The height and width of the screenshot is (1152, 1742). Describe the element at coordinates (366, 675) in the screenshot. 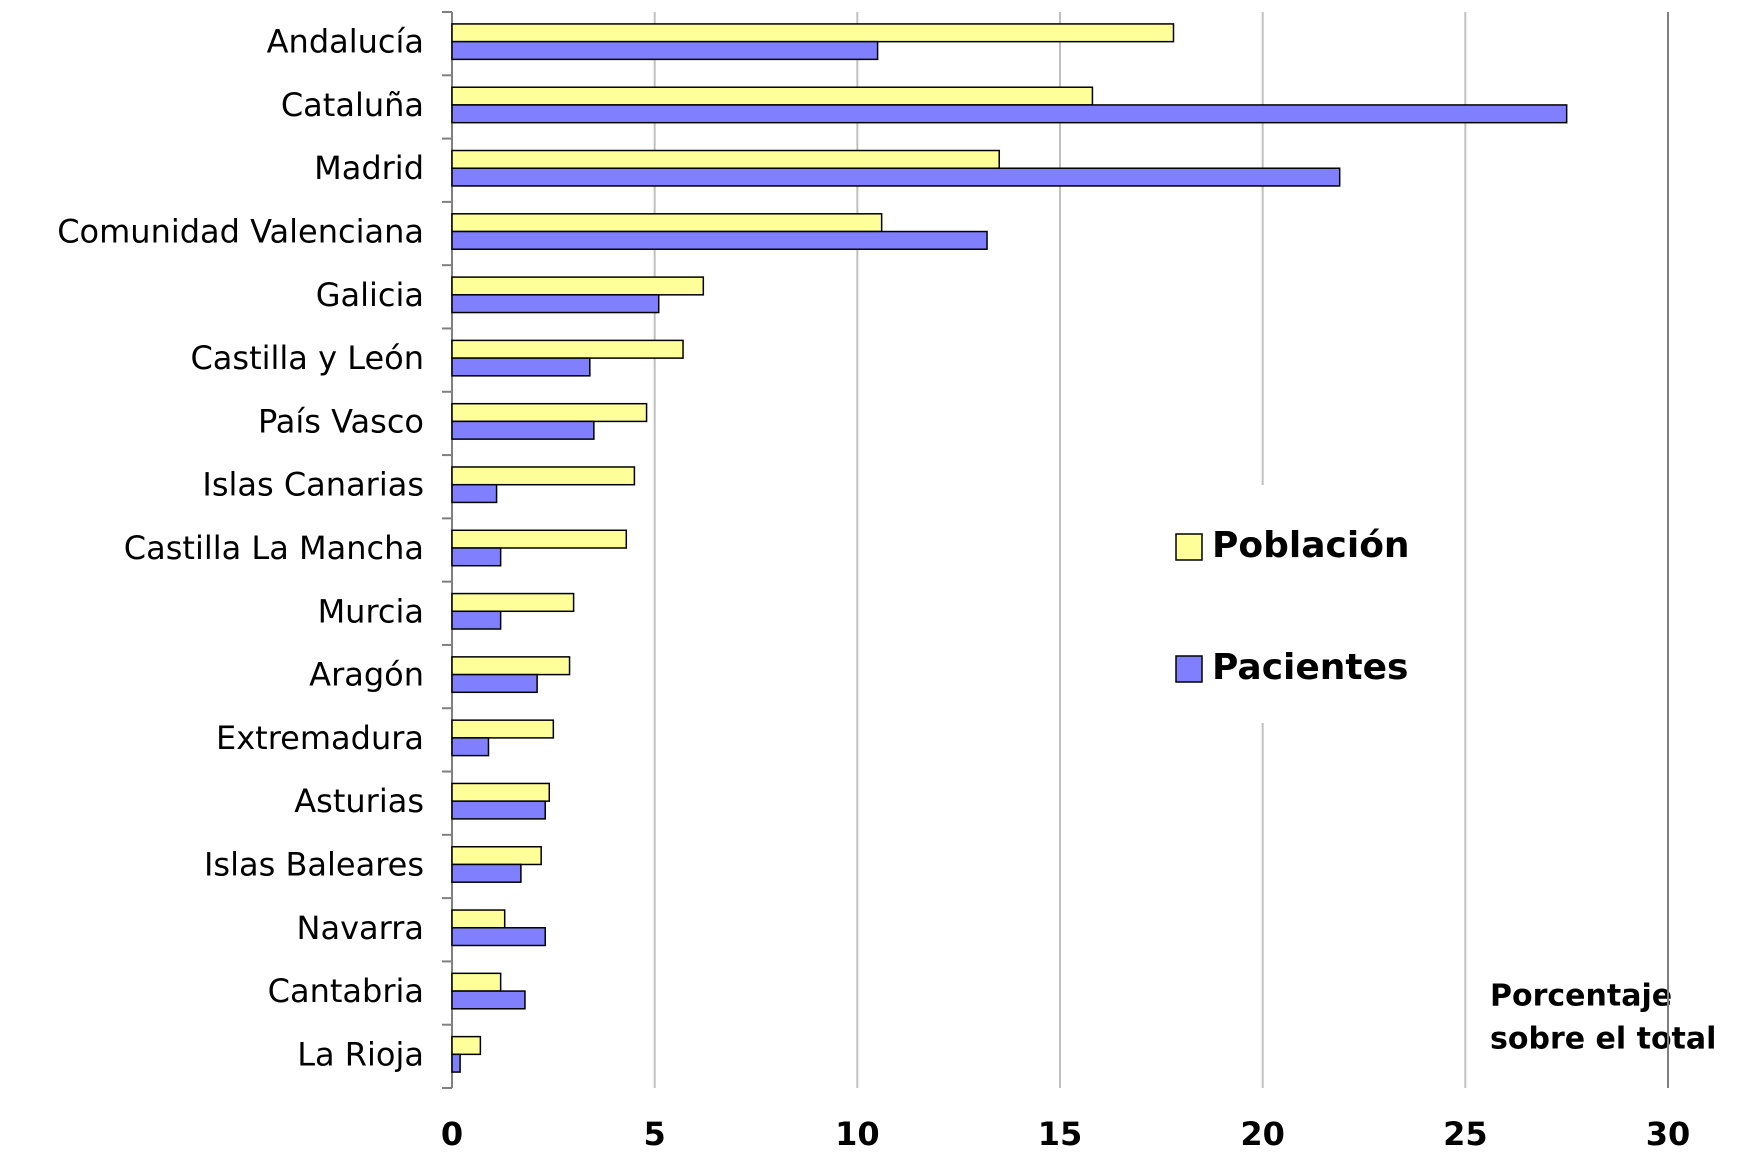

I see `y-tick-label: Aragón` at that location.